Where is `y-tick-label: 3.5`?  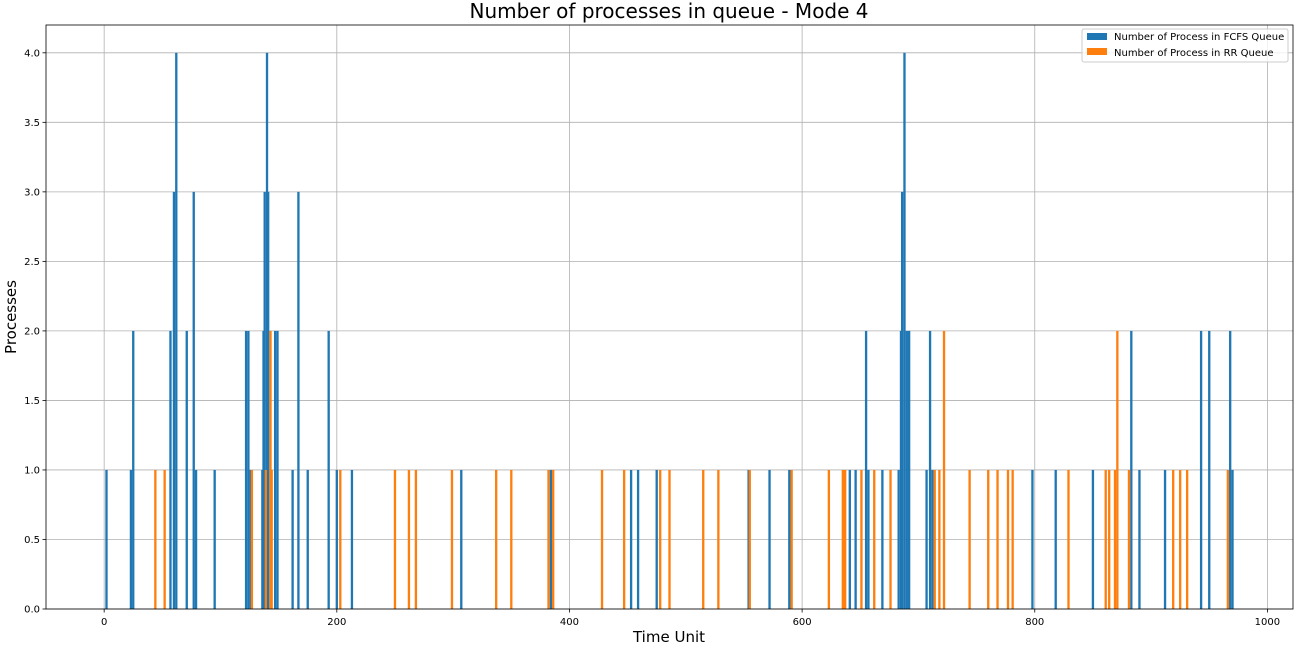
y-tick-label: 3.5 is located at coordinates (32, 123).